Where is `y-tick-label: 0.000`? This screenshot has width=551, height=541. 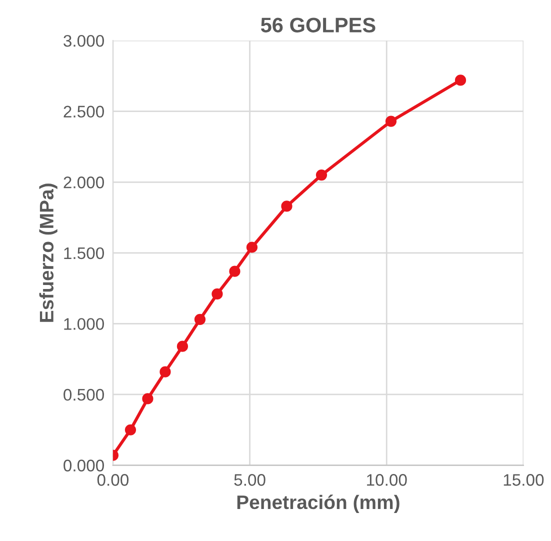
y-tick-label: 0.000 is located at coordinates (84, 466).